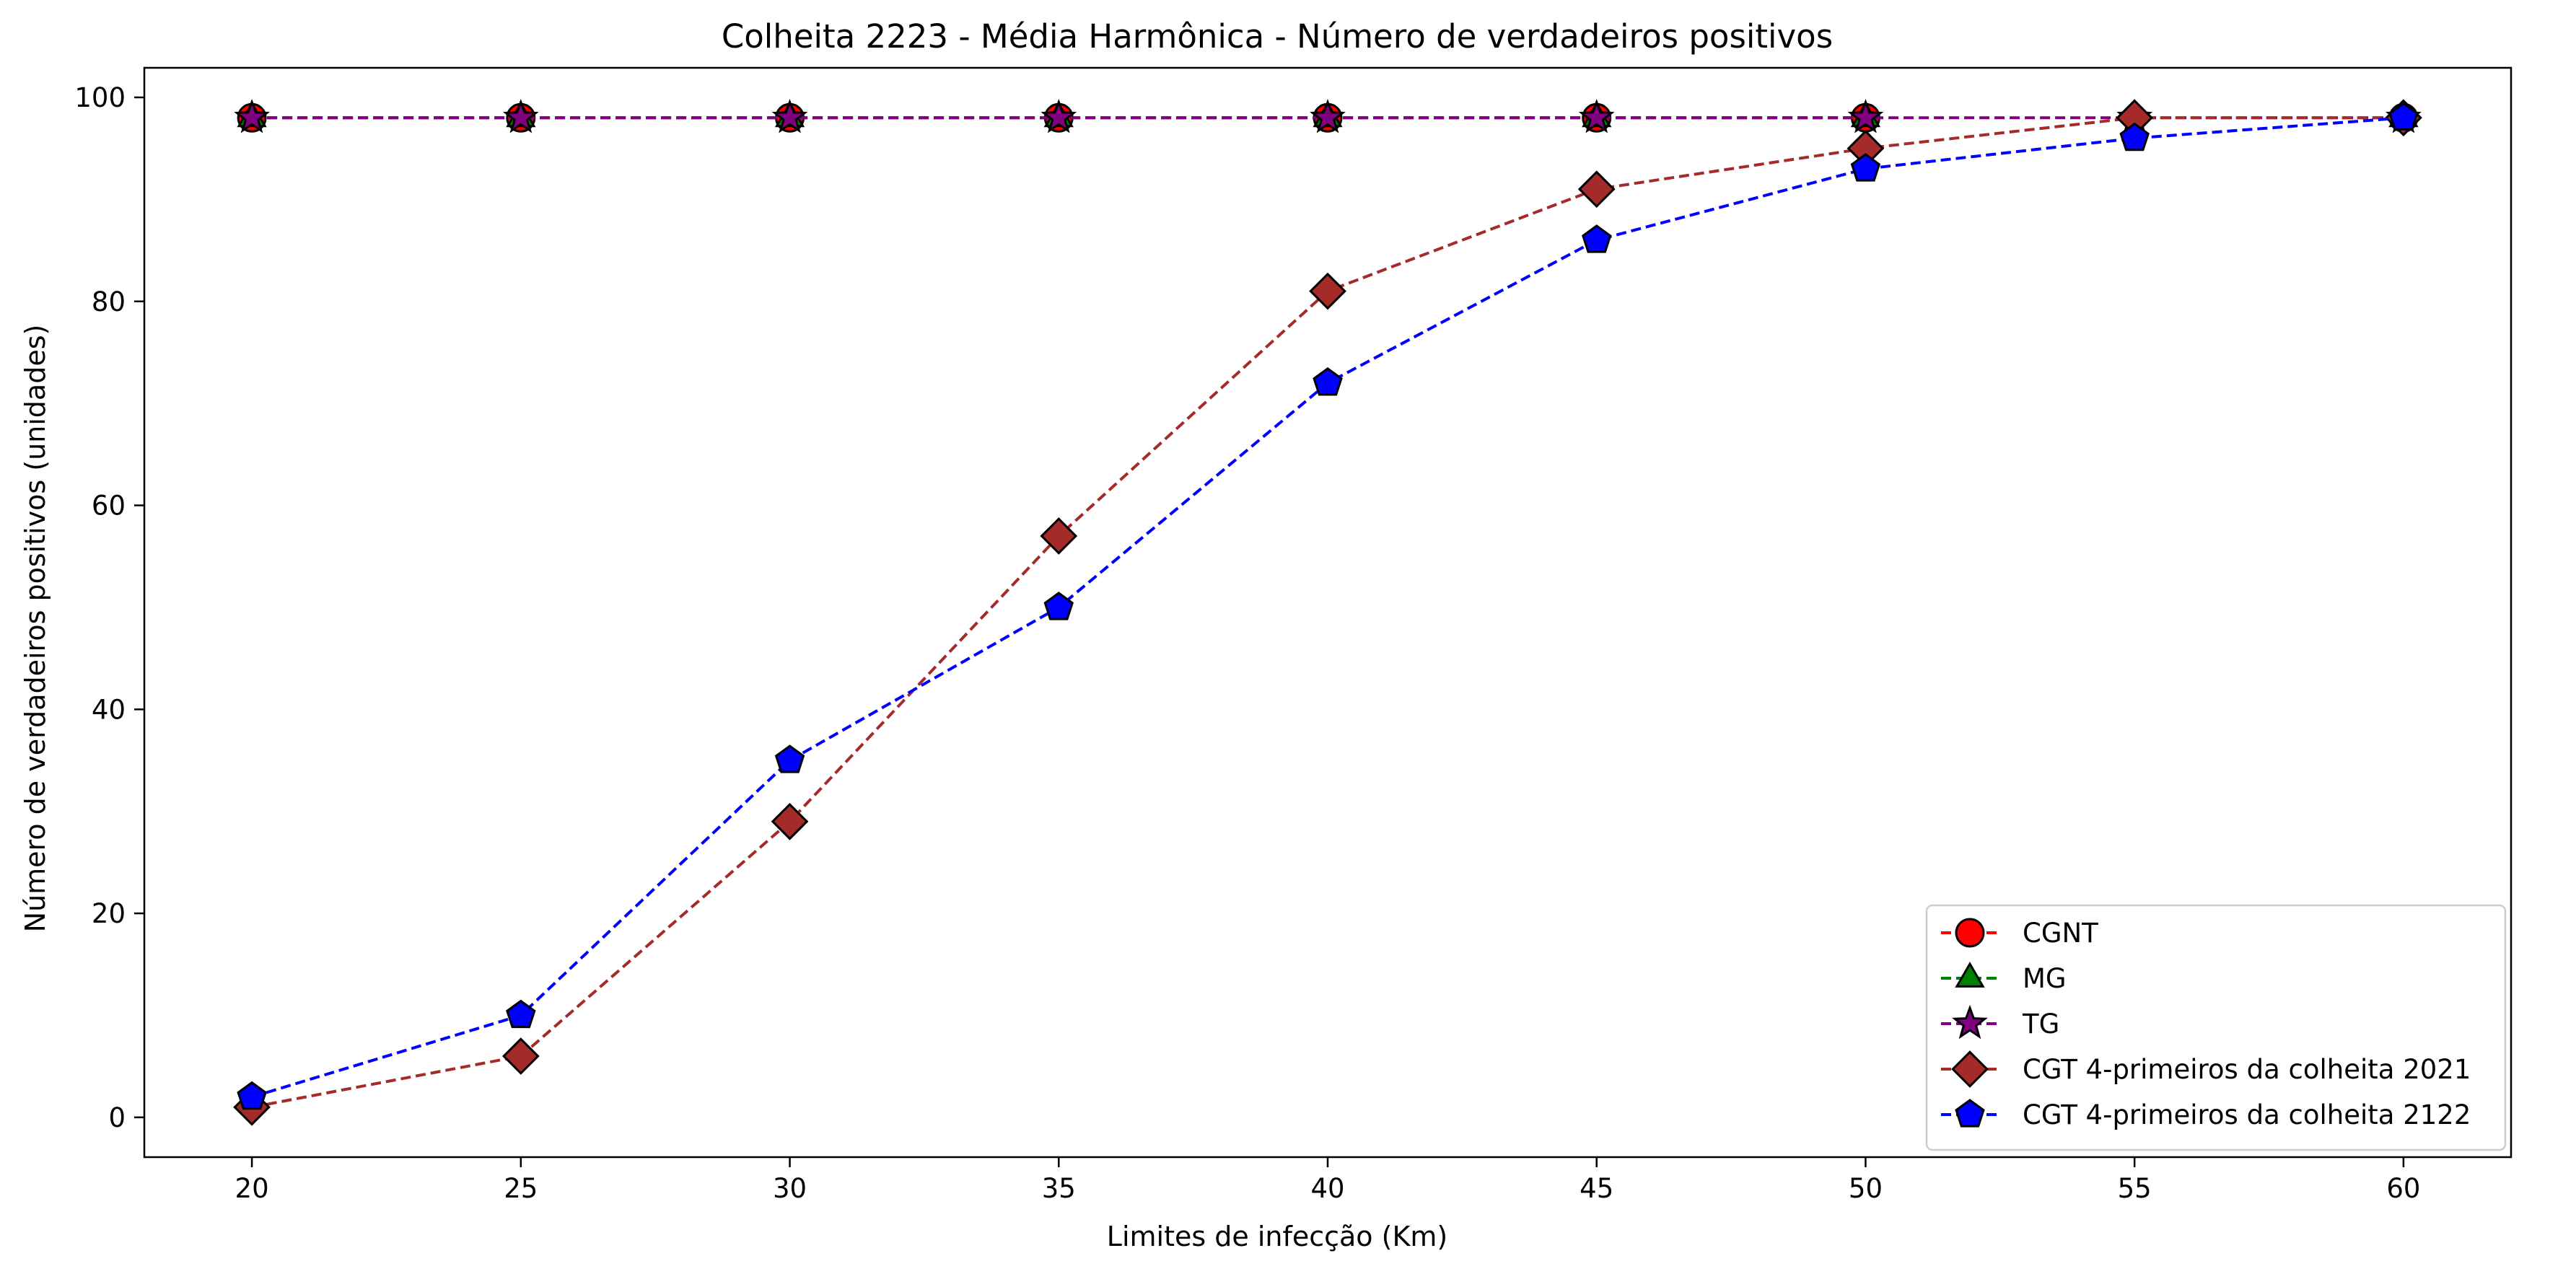 This screenshot has width=2576, height=1274. Describe the element at coordinates (2403, 1189) in the screenshot. I see `x-tick-label: 60` at that location.